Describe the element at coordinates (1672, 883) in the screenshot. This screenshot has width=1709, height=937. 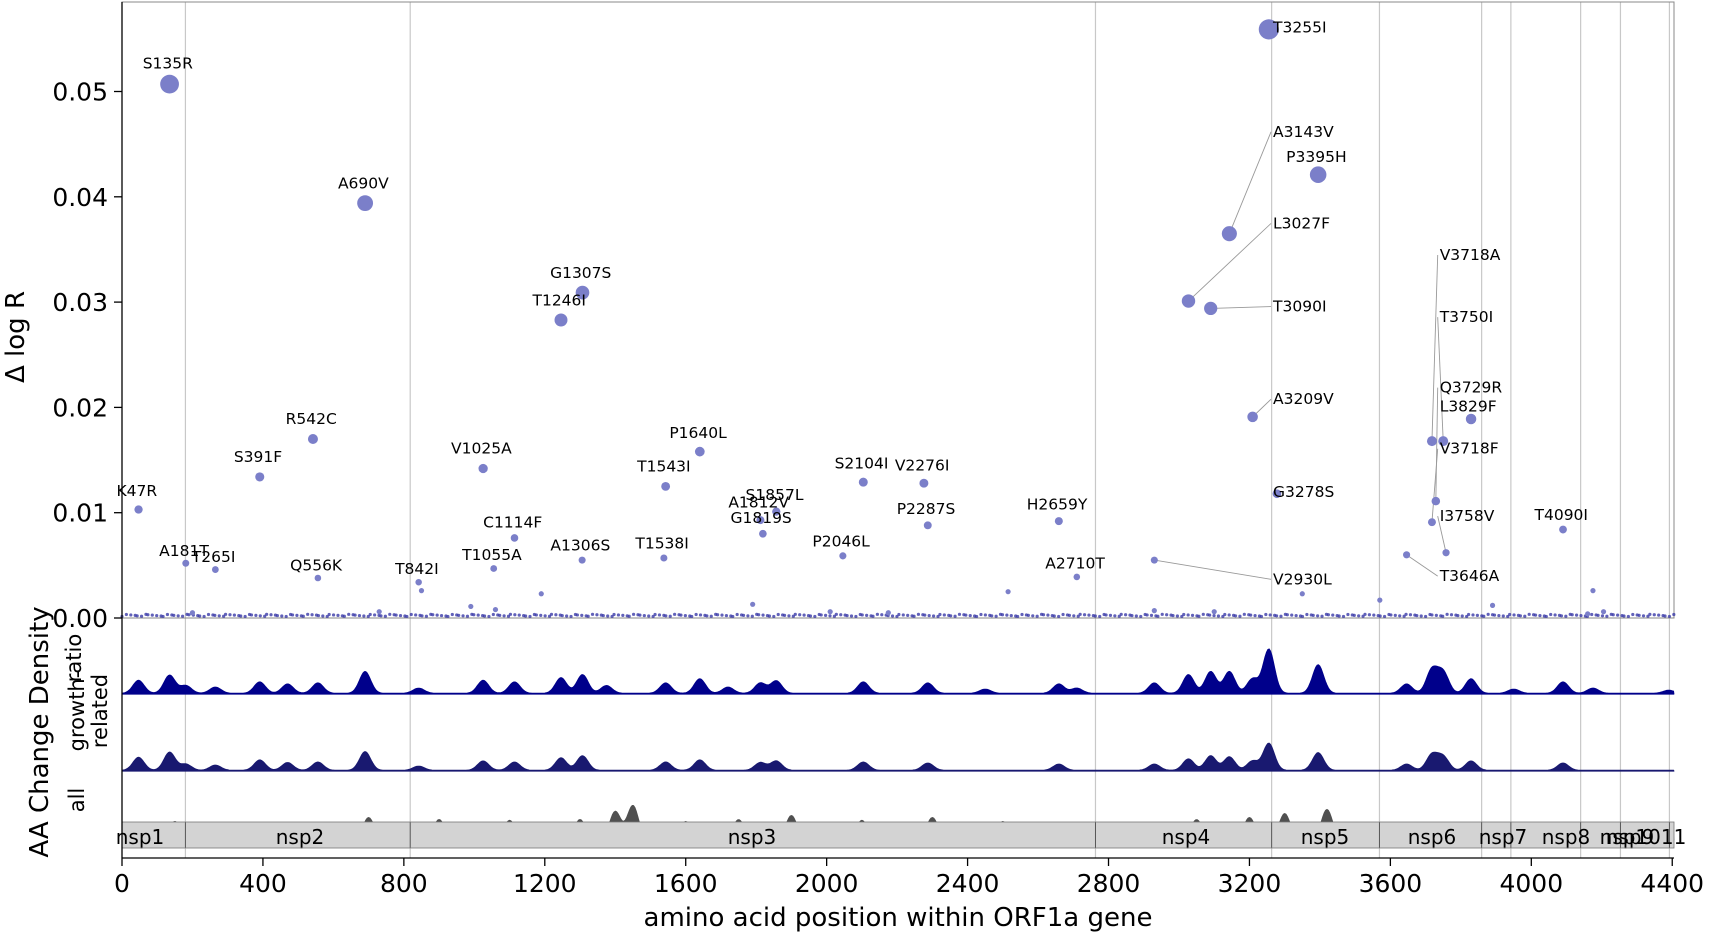
I see `x-tick-label: 4400` at that location.